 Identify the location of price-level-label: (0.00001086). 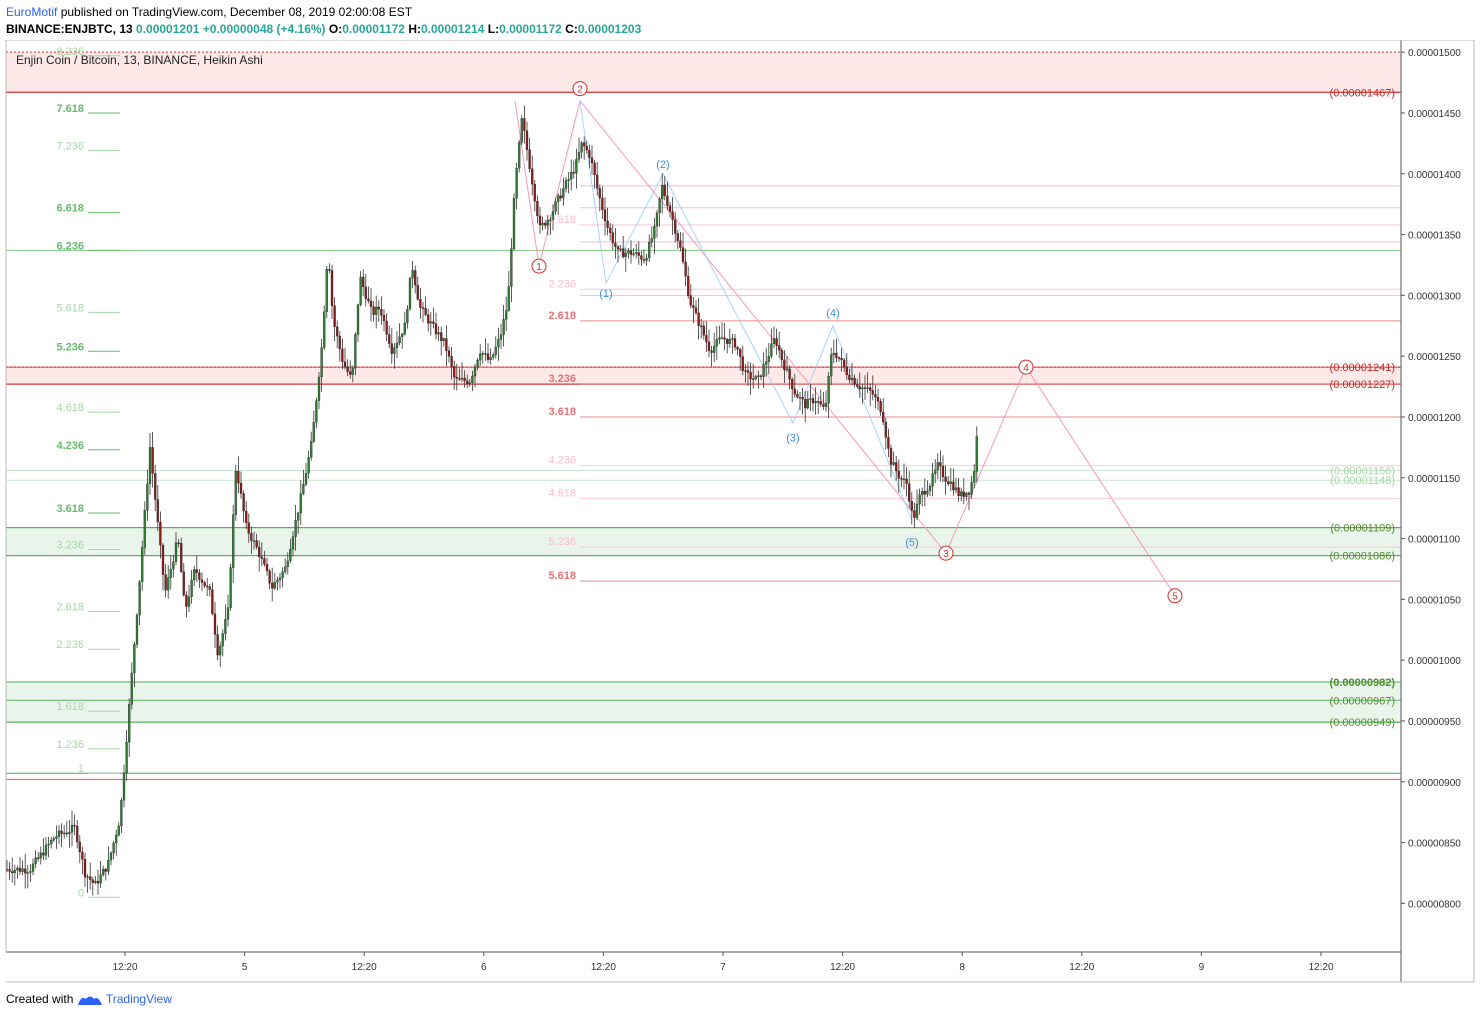
(1362, 557).